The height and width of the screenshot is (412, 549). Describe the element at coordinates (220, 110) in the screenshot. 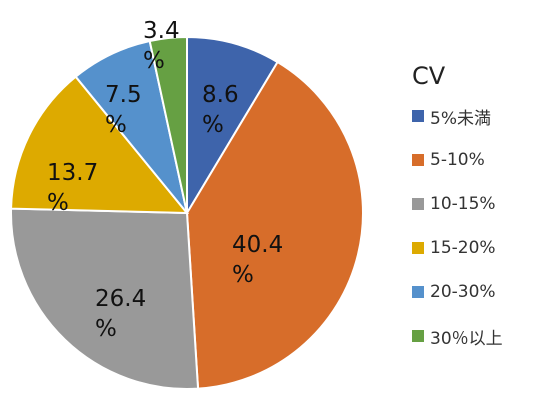

I see `slice-label-1: 8.6%` at that location.